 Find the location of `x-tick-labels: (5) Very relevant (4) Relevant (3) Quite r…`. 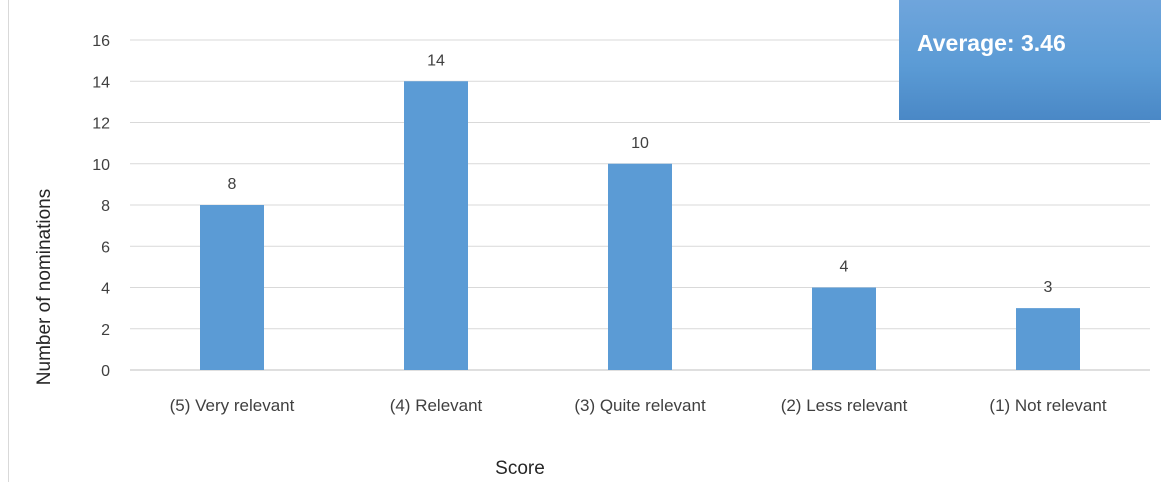

x-tick-labels: (5) Very relevant (4) Relevant (3) Quite r… is located at coordinates (638, 405).